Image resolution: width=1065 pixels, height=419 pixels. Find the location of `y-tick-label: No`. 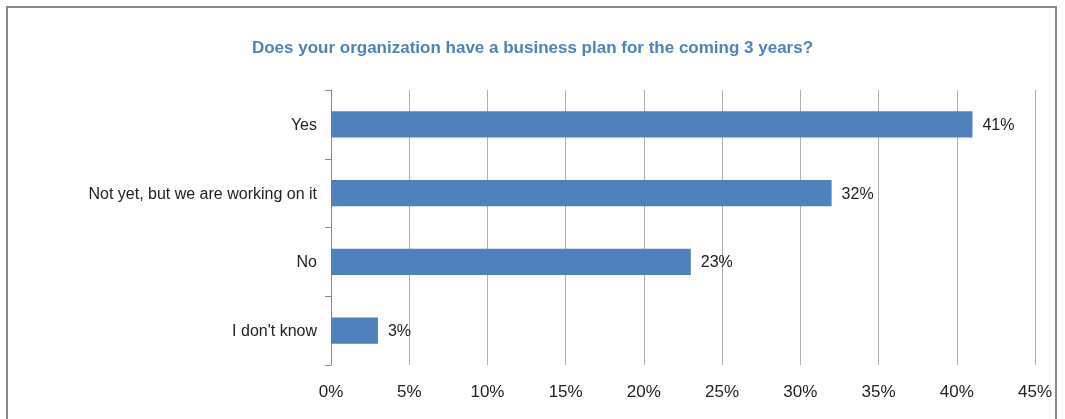

y-tick-label: No is located at coordinates (307, 262).